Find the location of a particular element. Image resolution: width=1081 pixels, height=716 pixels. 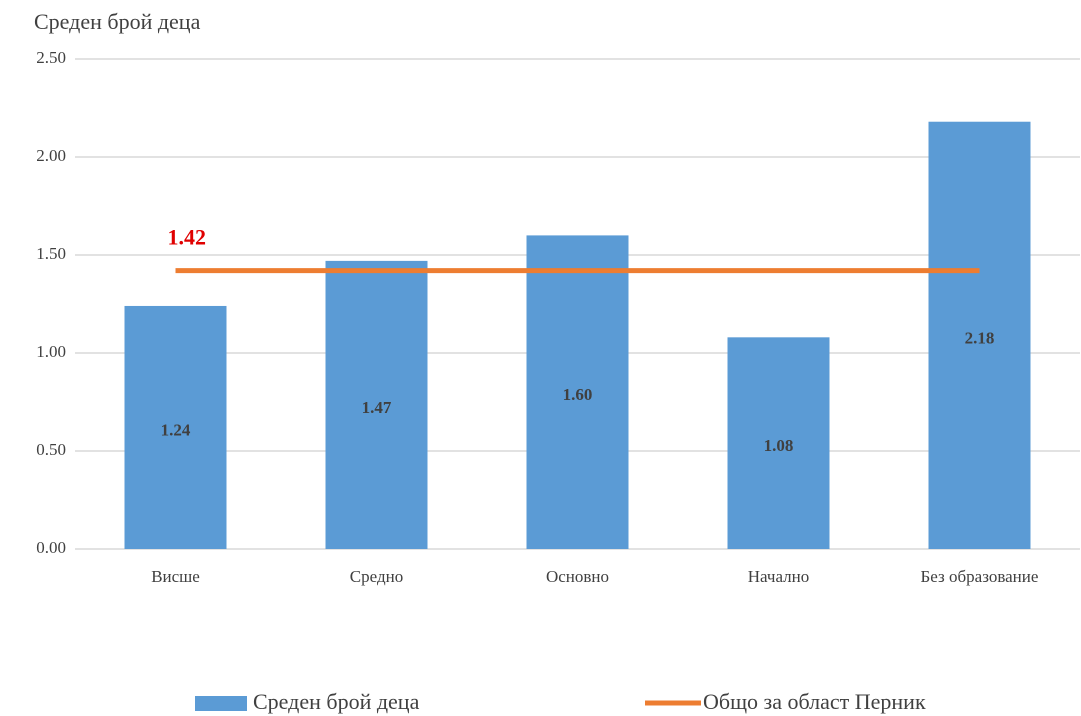

y-tick-label: 1.00 is located at coordinates (51, 351).